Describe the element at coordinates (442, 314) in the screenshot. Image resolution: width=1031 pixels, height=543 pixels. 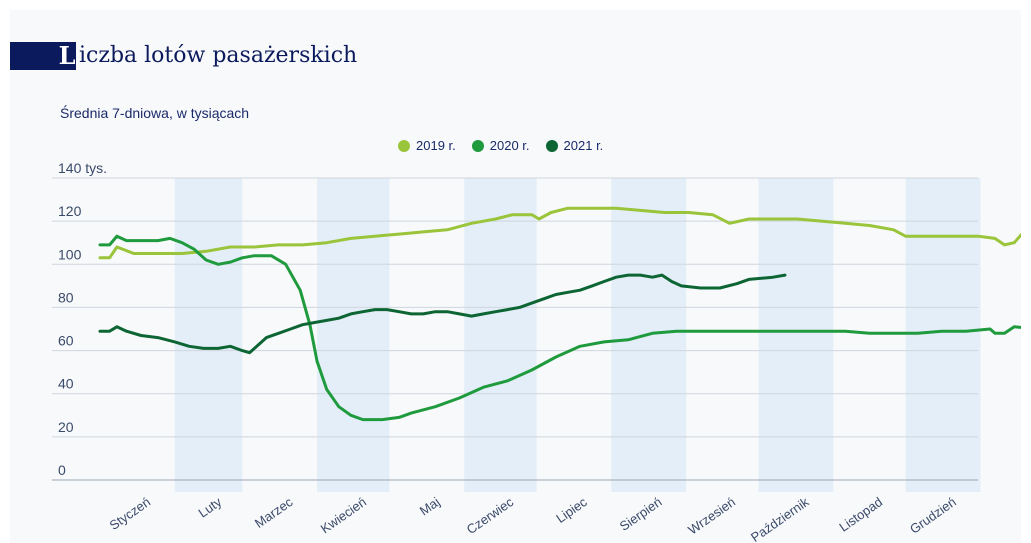
I see `series-line-2021` at that location.